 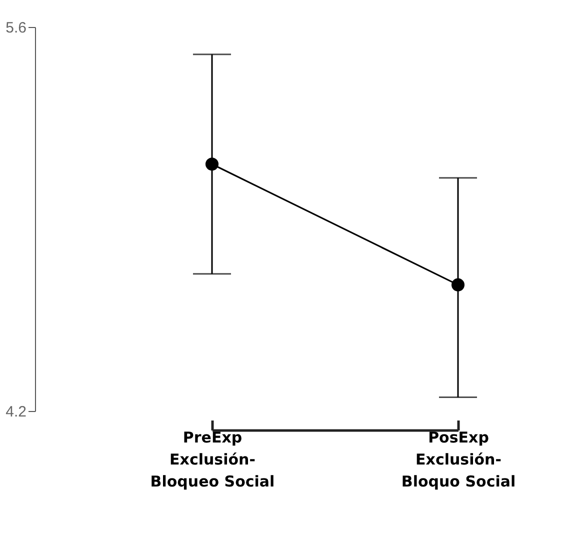 What do you see at coordinates (16, 412) in the screenshot?
I see `y-tick-label: 4.2` at bounding box center [16, 412].